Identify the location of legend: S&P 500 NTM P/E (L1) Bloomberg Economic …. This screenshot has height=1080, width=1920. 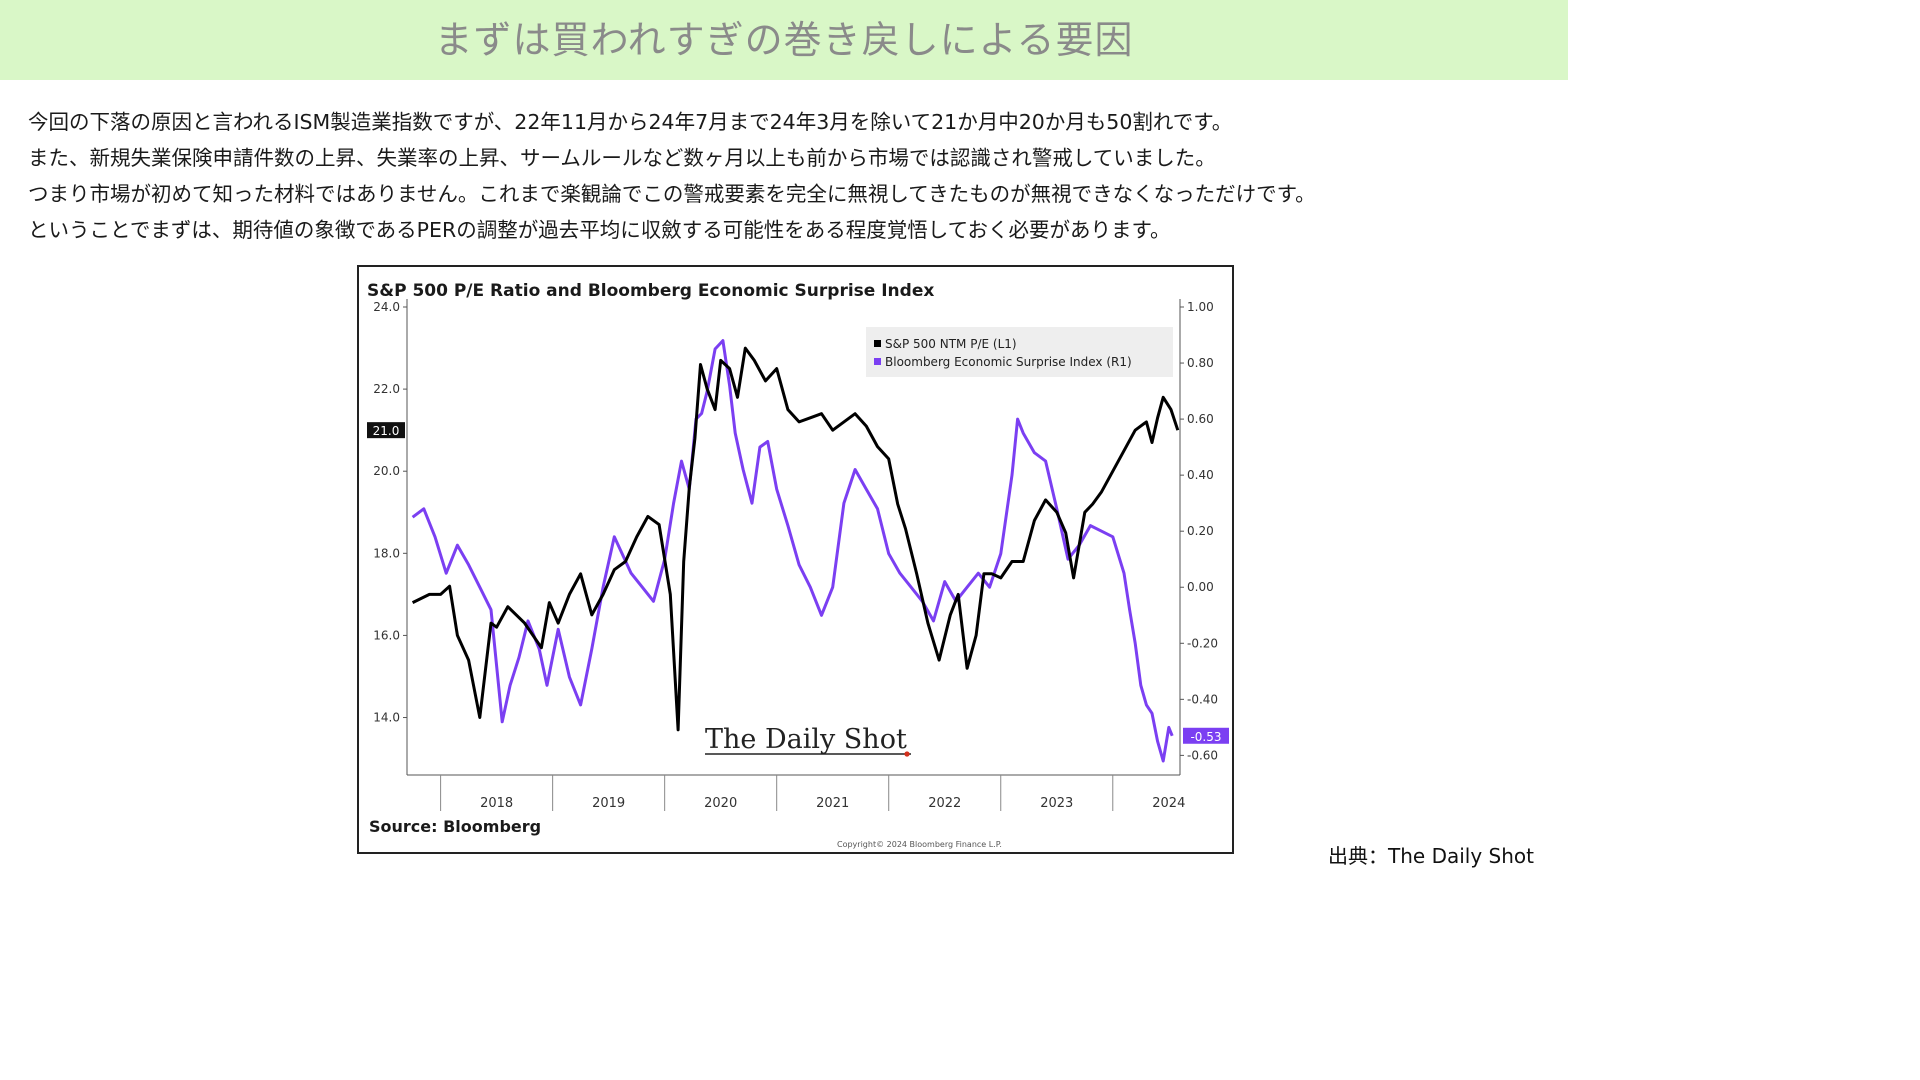
(1019, 352).